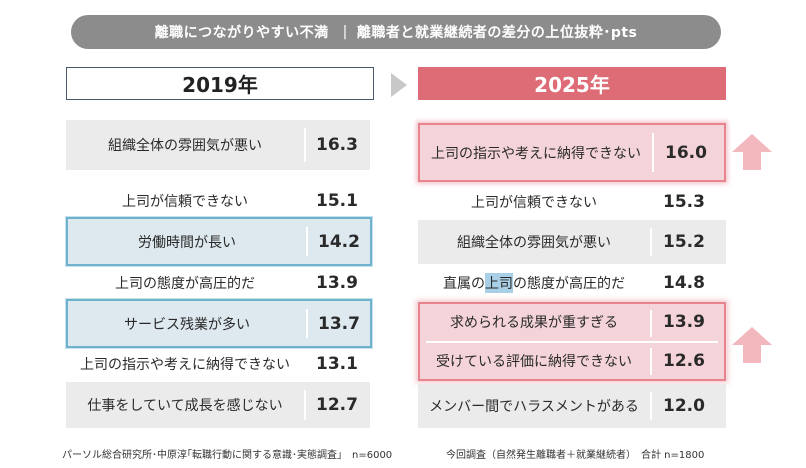 The image size is (806, 468). Describe the element at coordinates (499, 283) in the screenshot. I see `highlighted-text: 上司` at that location.